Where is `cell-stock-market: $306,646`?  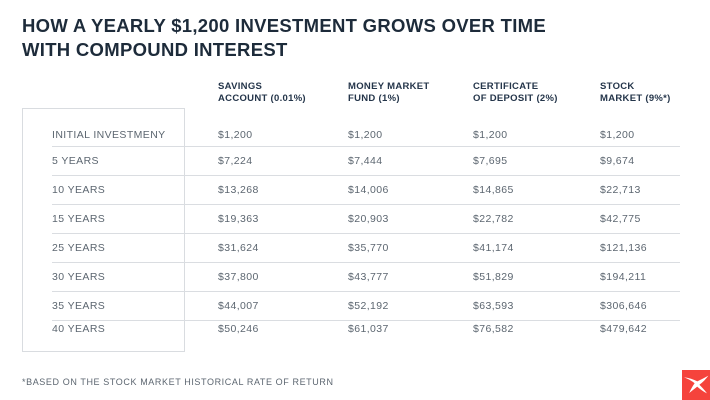 cell-stock-market: $306,646 is located at coordinates (623, 306).